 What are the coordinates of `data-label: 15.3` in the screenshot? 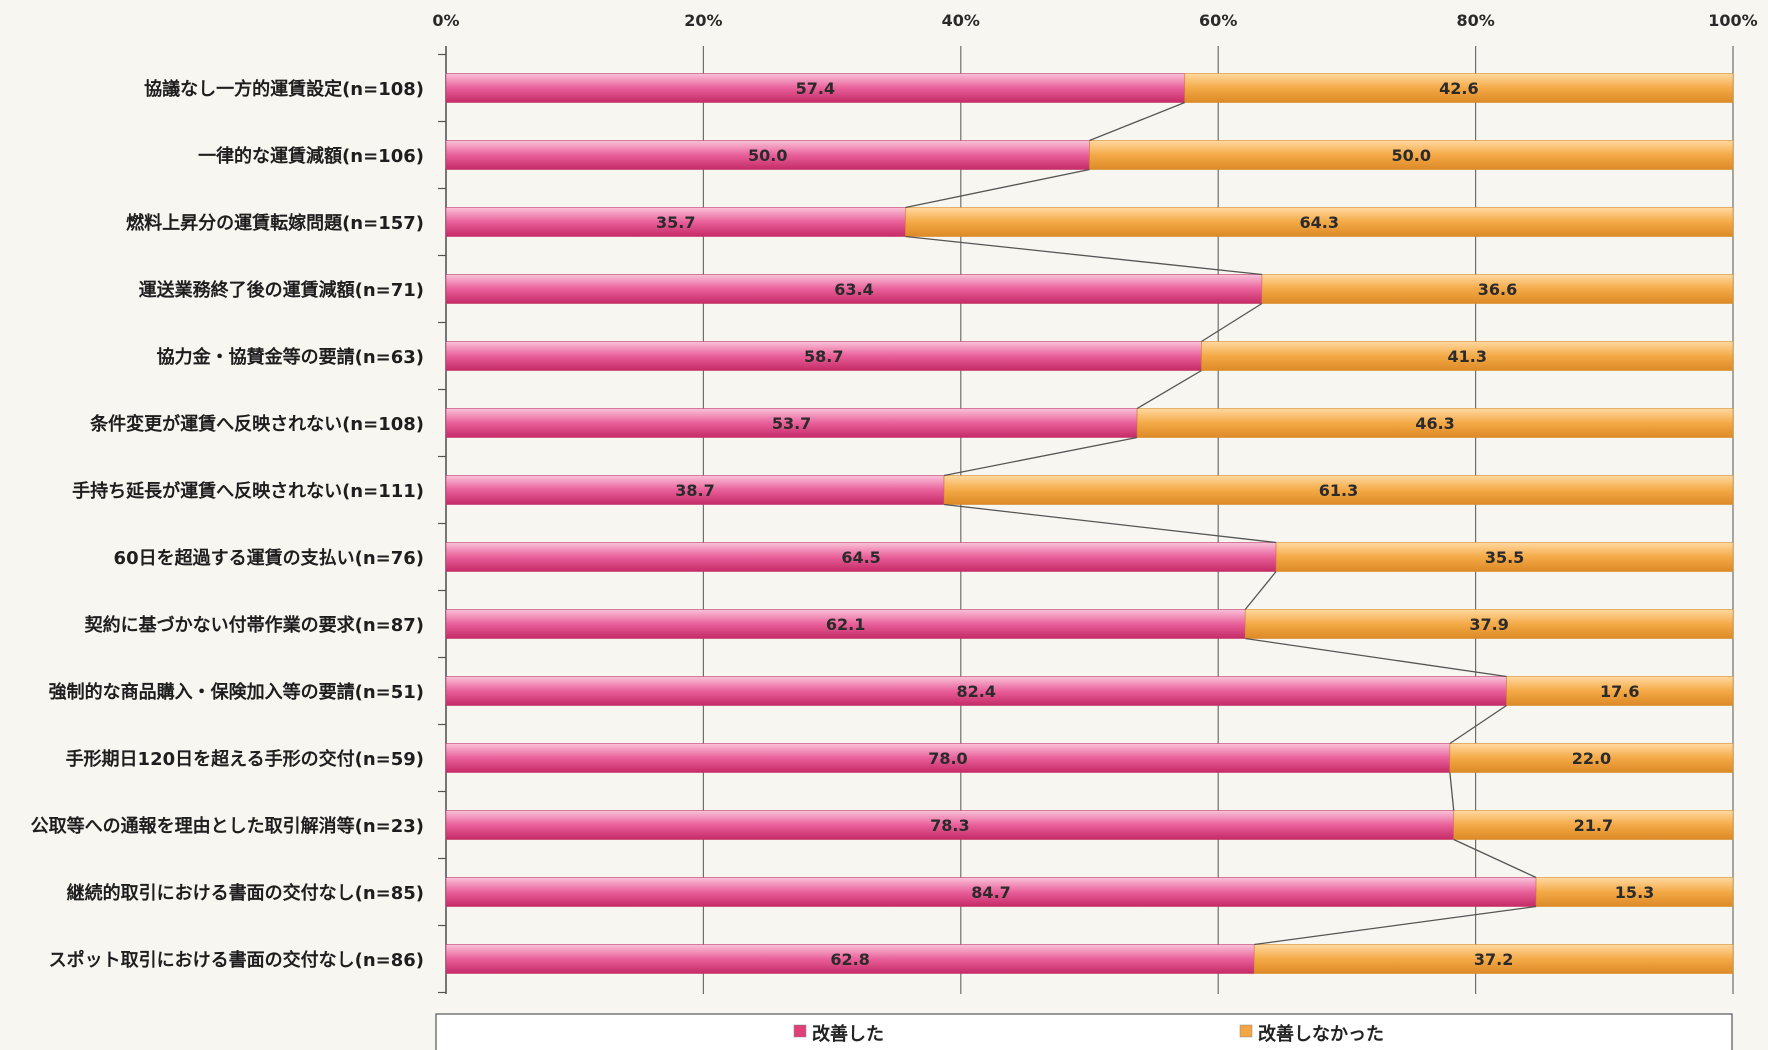 It's located at (1634, 892).